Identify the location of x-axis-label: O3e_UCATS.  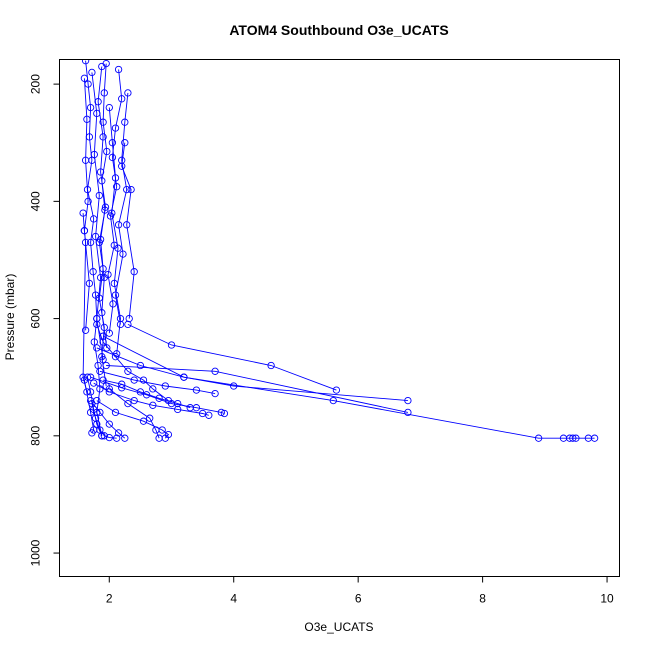
(338, 627).